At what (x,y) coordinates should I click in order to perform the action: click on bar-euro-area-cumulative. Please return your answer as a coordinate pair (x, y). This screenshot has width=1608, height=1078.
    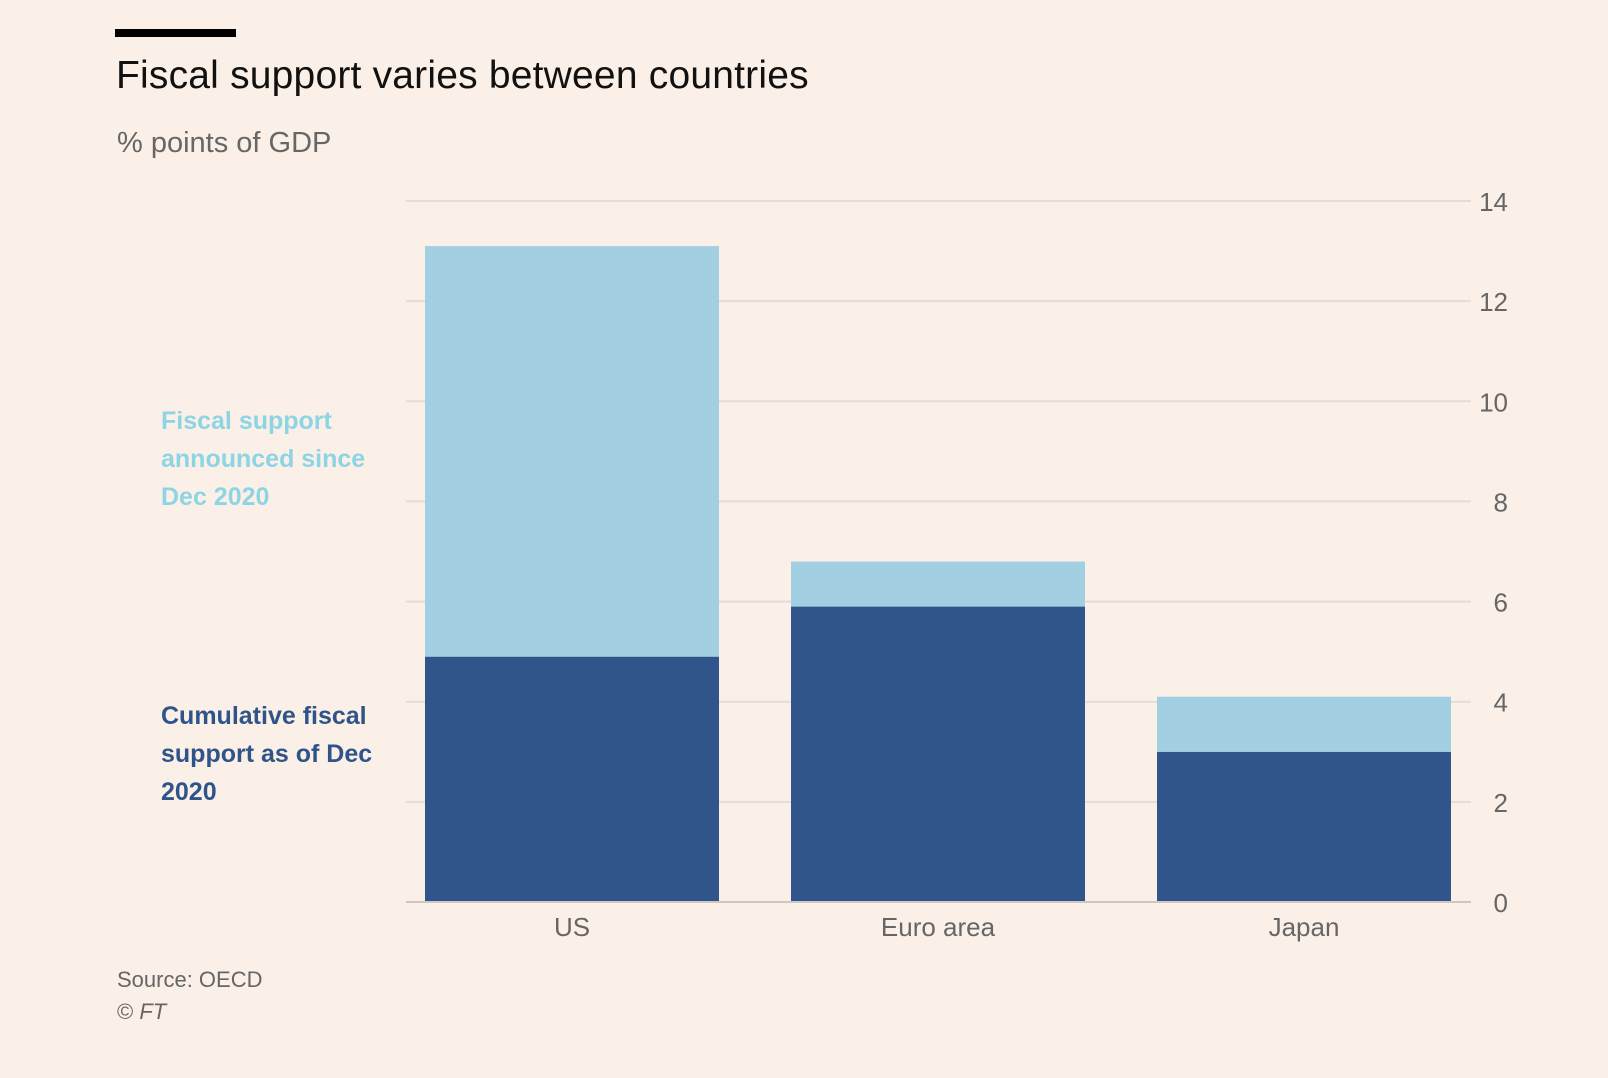
    Looking at the image, I should click on (938, 754).